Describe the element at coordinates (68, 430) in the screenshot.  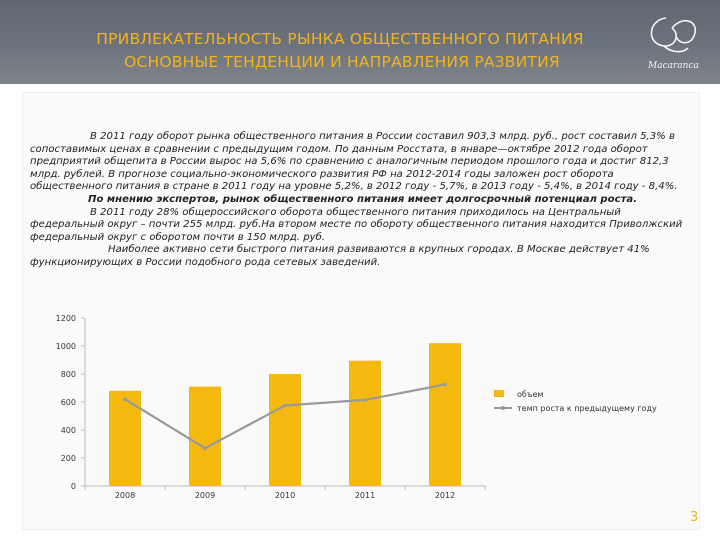
I see `y-tick-label: 400` at that location.